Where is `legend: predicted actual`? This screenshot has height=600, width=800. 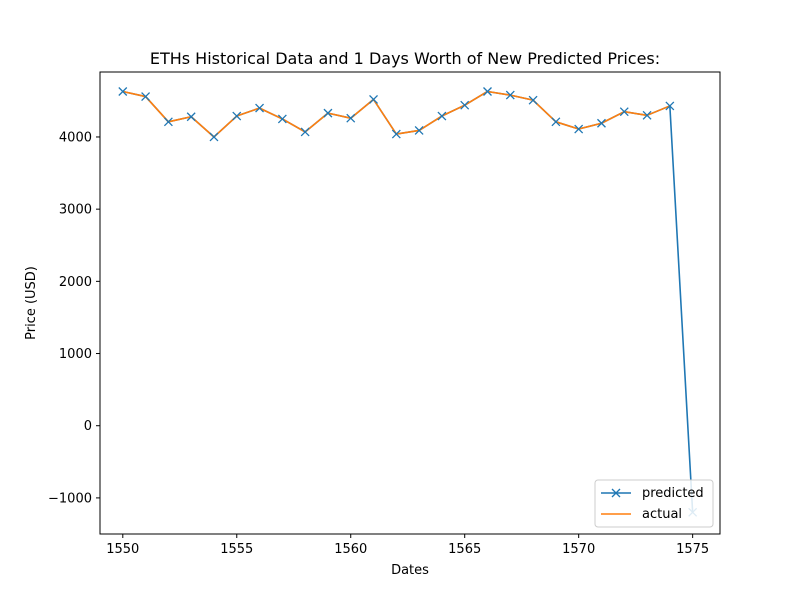
legend: predicted actual is located at coordinates (654, 503).